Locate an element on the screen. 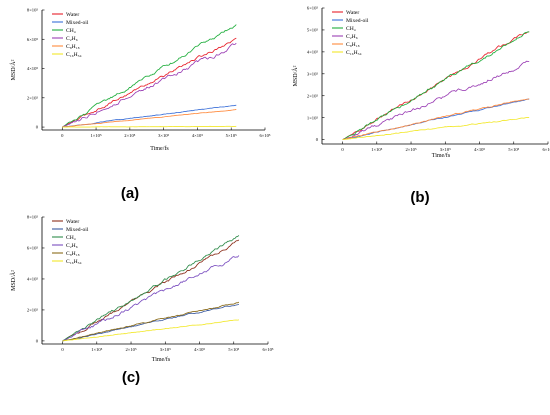 Image resolution: width=550 pixels, height=415 pixels. y-tick-label: 1×10⁵ is located at coordinates (312, 117).